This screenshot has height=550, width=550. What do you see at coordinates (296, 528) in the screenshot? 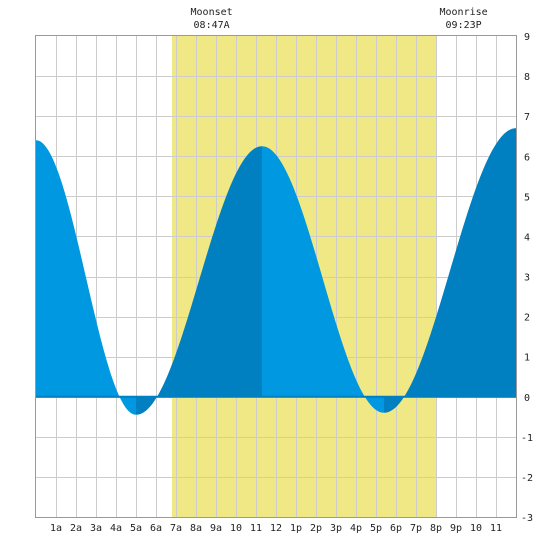
I see `x-tick-label: 1p` at bounding box center [296, 528].